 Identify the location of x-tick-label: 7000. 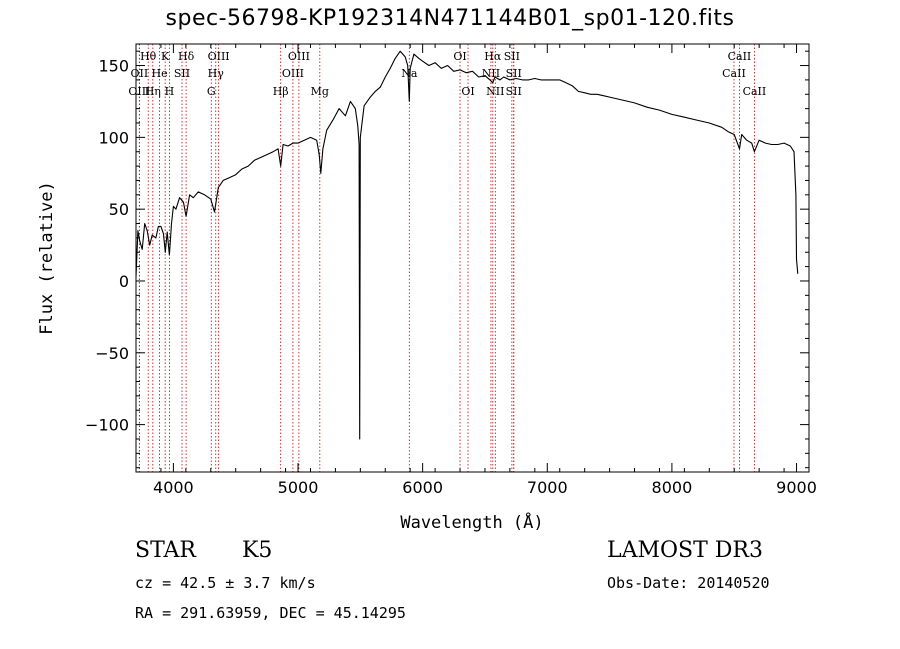
(547, 487).